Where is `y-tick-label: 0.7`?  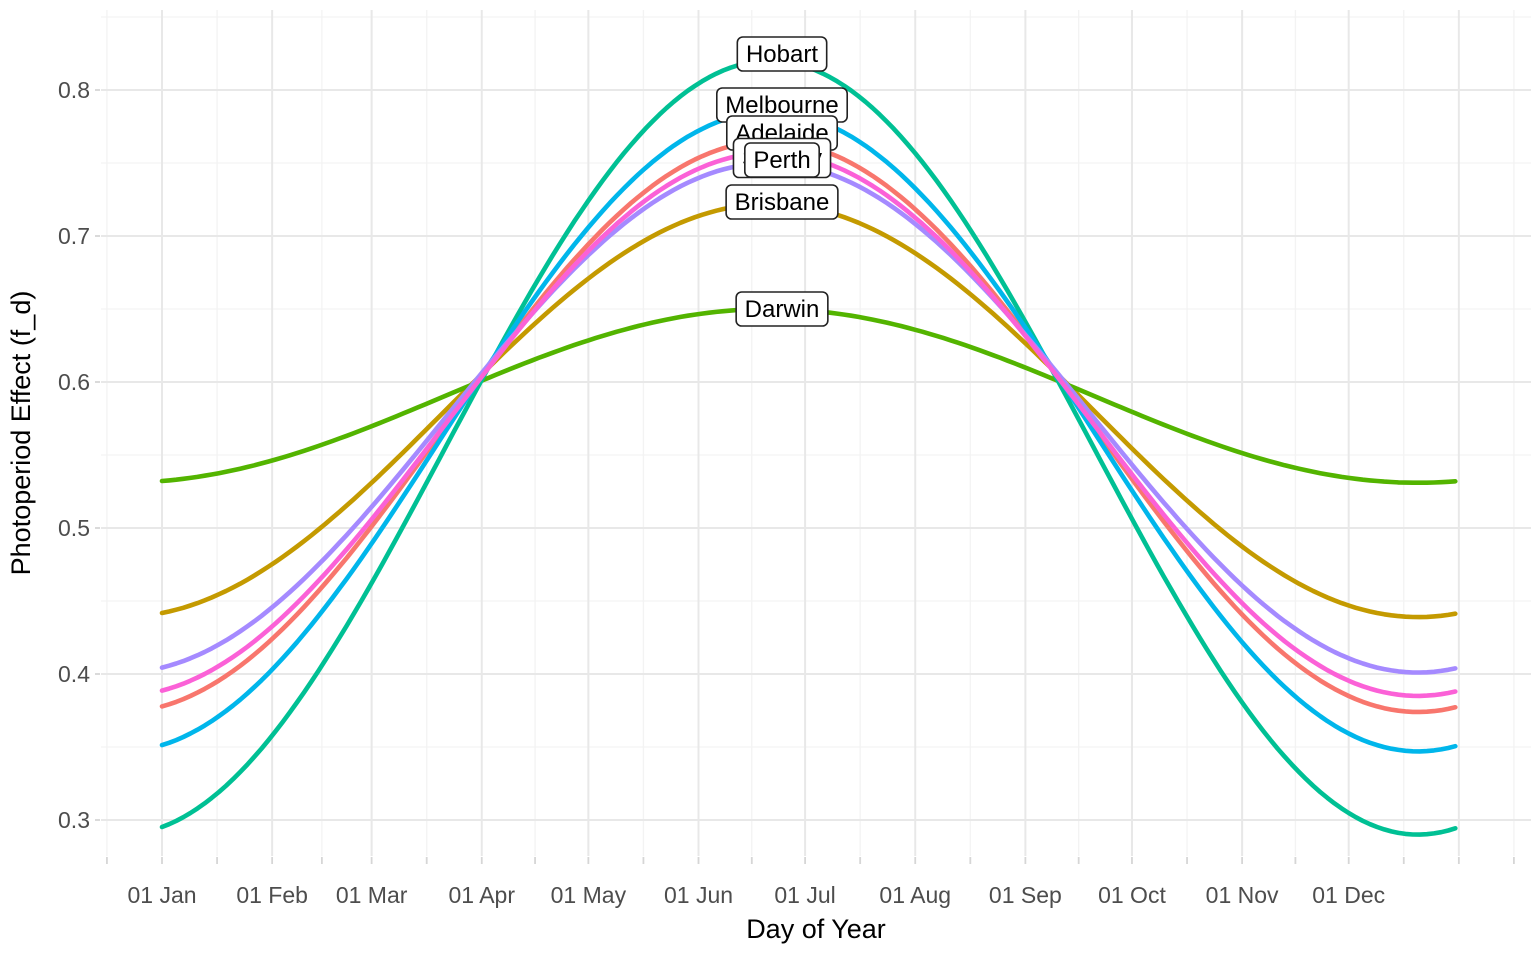
y-tick-label: 0.7 is located at coordinates (74, 236).